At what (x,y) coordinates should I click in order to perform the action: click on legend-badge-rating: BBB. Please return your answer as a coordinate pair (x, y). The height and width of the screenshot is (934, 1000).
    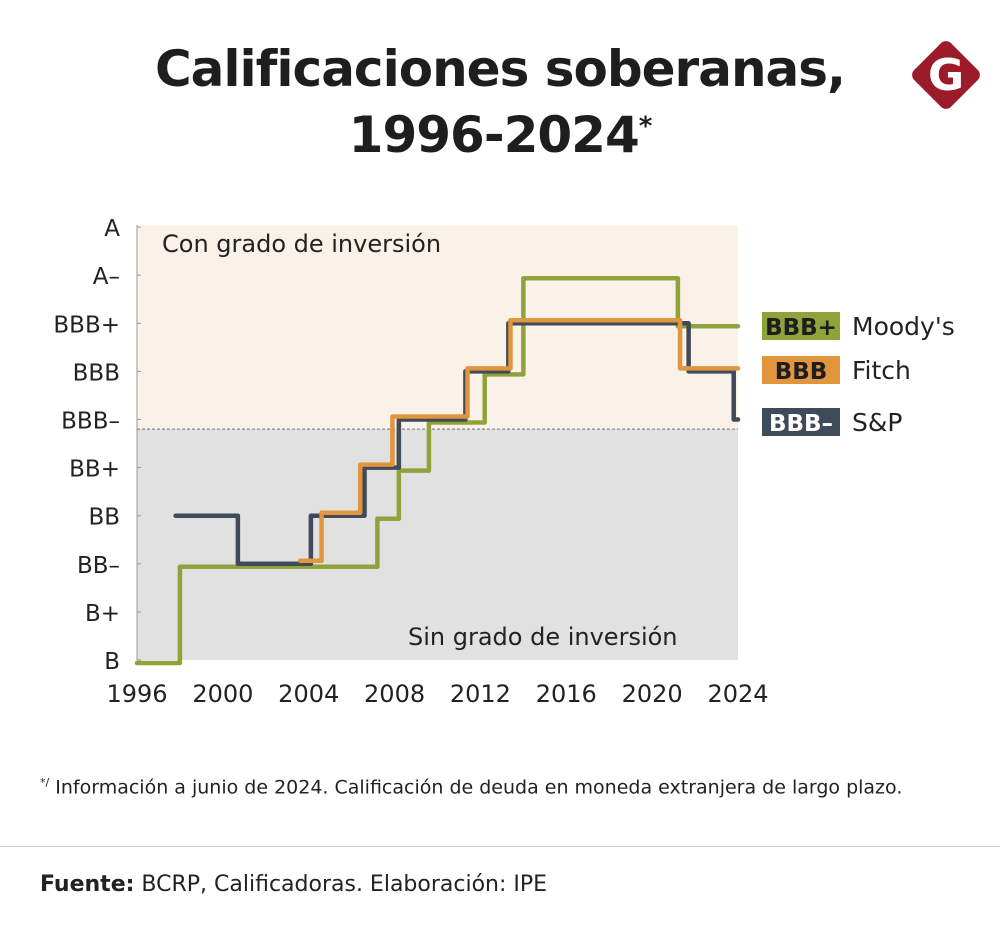
    Looking at the image, I should click on (801, 372).